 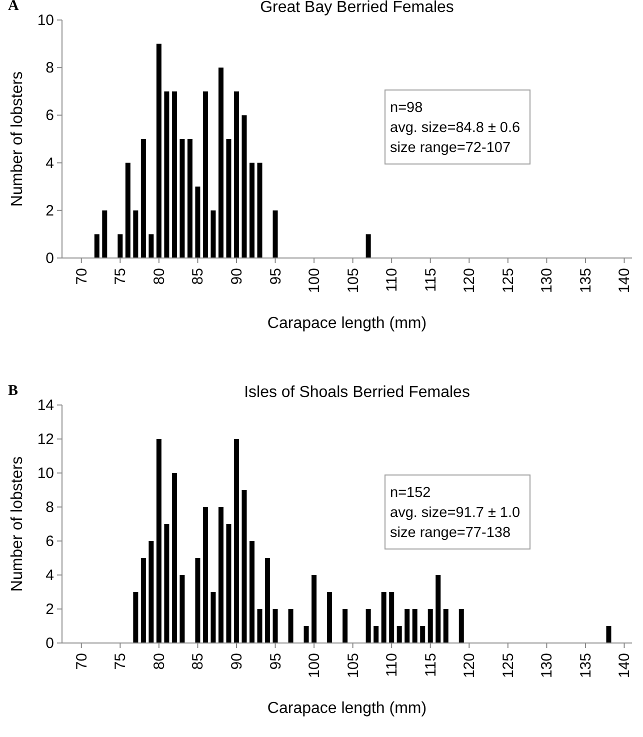 I want to click on x-tick-label: 95, so click(x=275, y=276).